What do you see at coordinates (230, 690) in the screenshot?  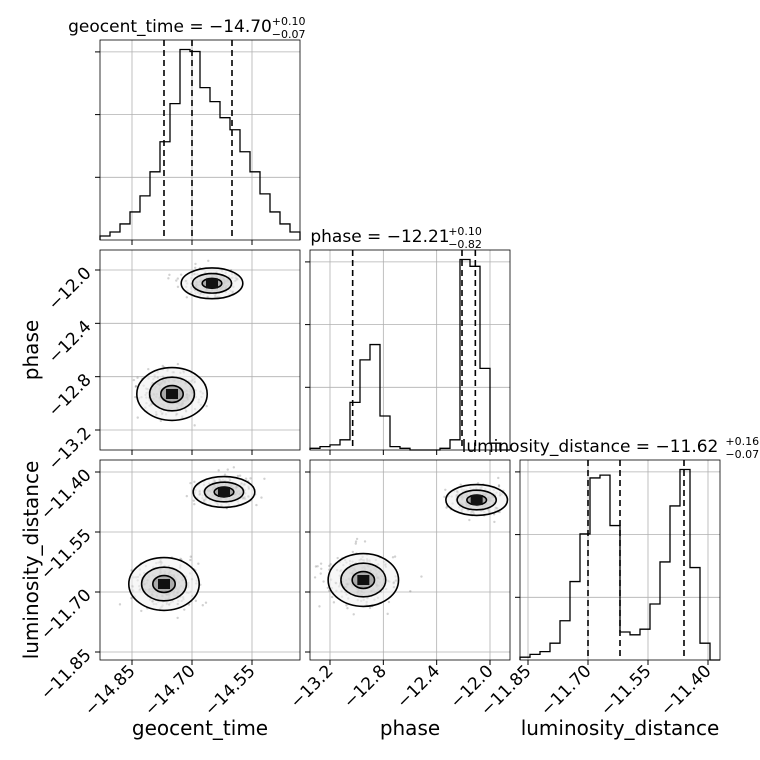 I see `x-tick-label: −14.55` at bounding box center [230, 690].